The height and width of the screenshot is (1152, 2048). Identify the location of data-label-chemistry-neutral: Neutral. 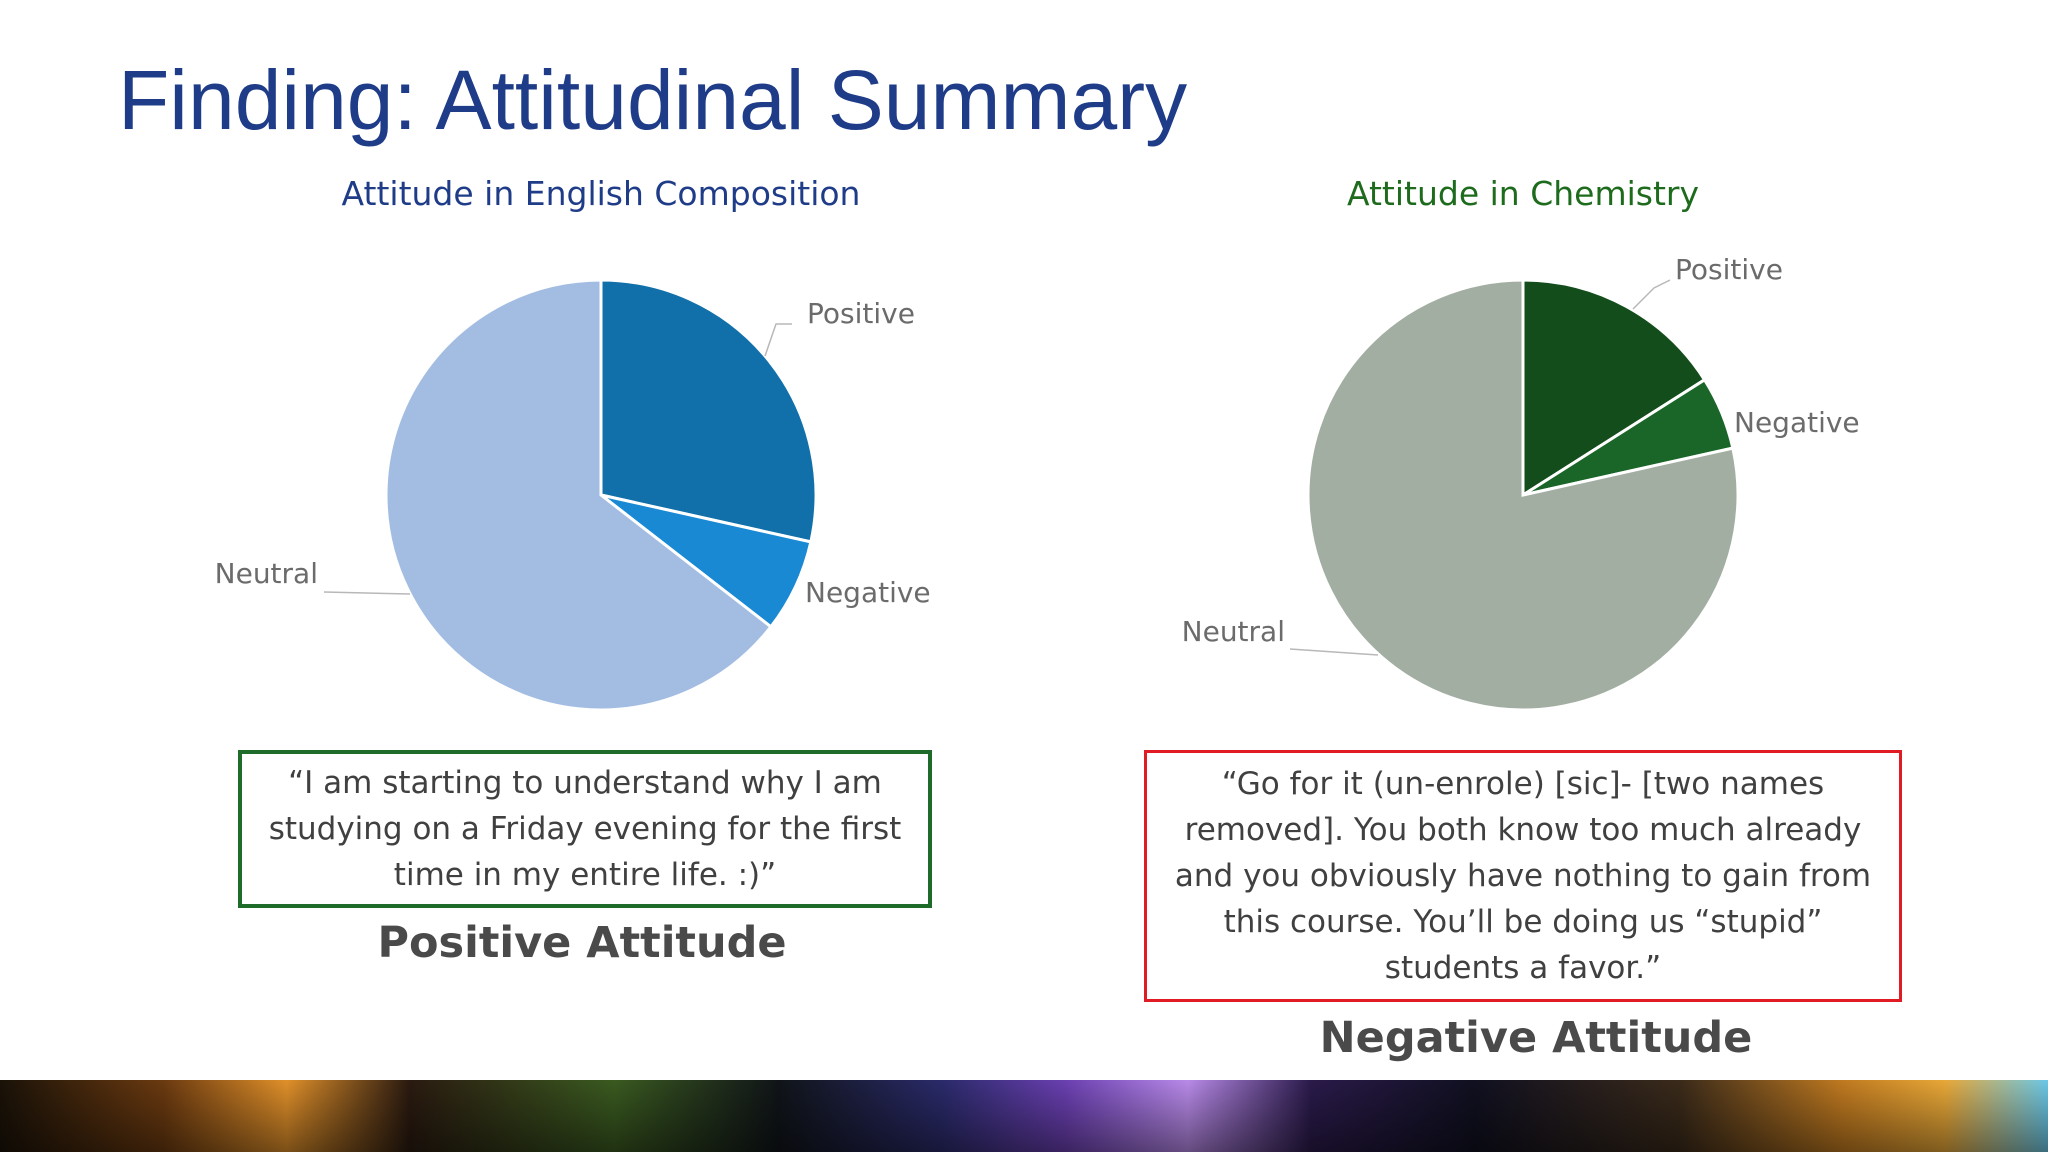
(1233, 631).